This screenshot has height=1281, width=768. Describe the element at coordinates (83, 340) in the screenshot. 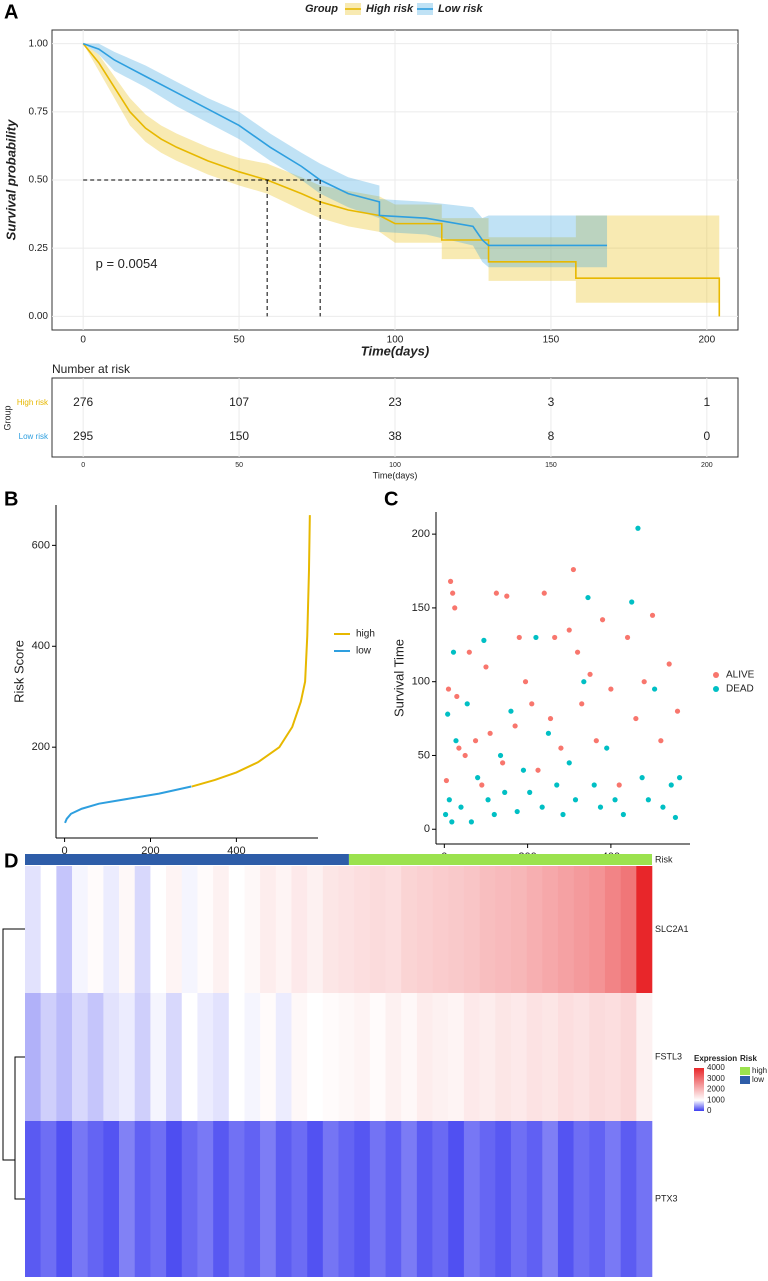

I see `x-tick-label: 0` at that location.